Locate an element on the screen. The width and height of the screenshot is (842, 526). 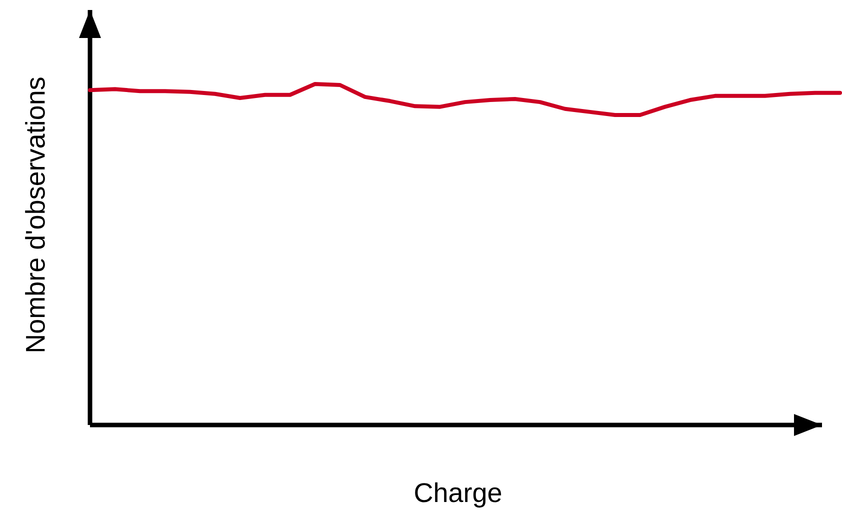
x-axis-title: Charge is located at coordinates (458, 495).